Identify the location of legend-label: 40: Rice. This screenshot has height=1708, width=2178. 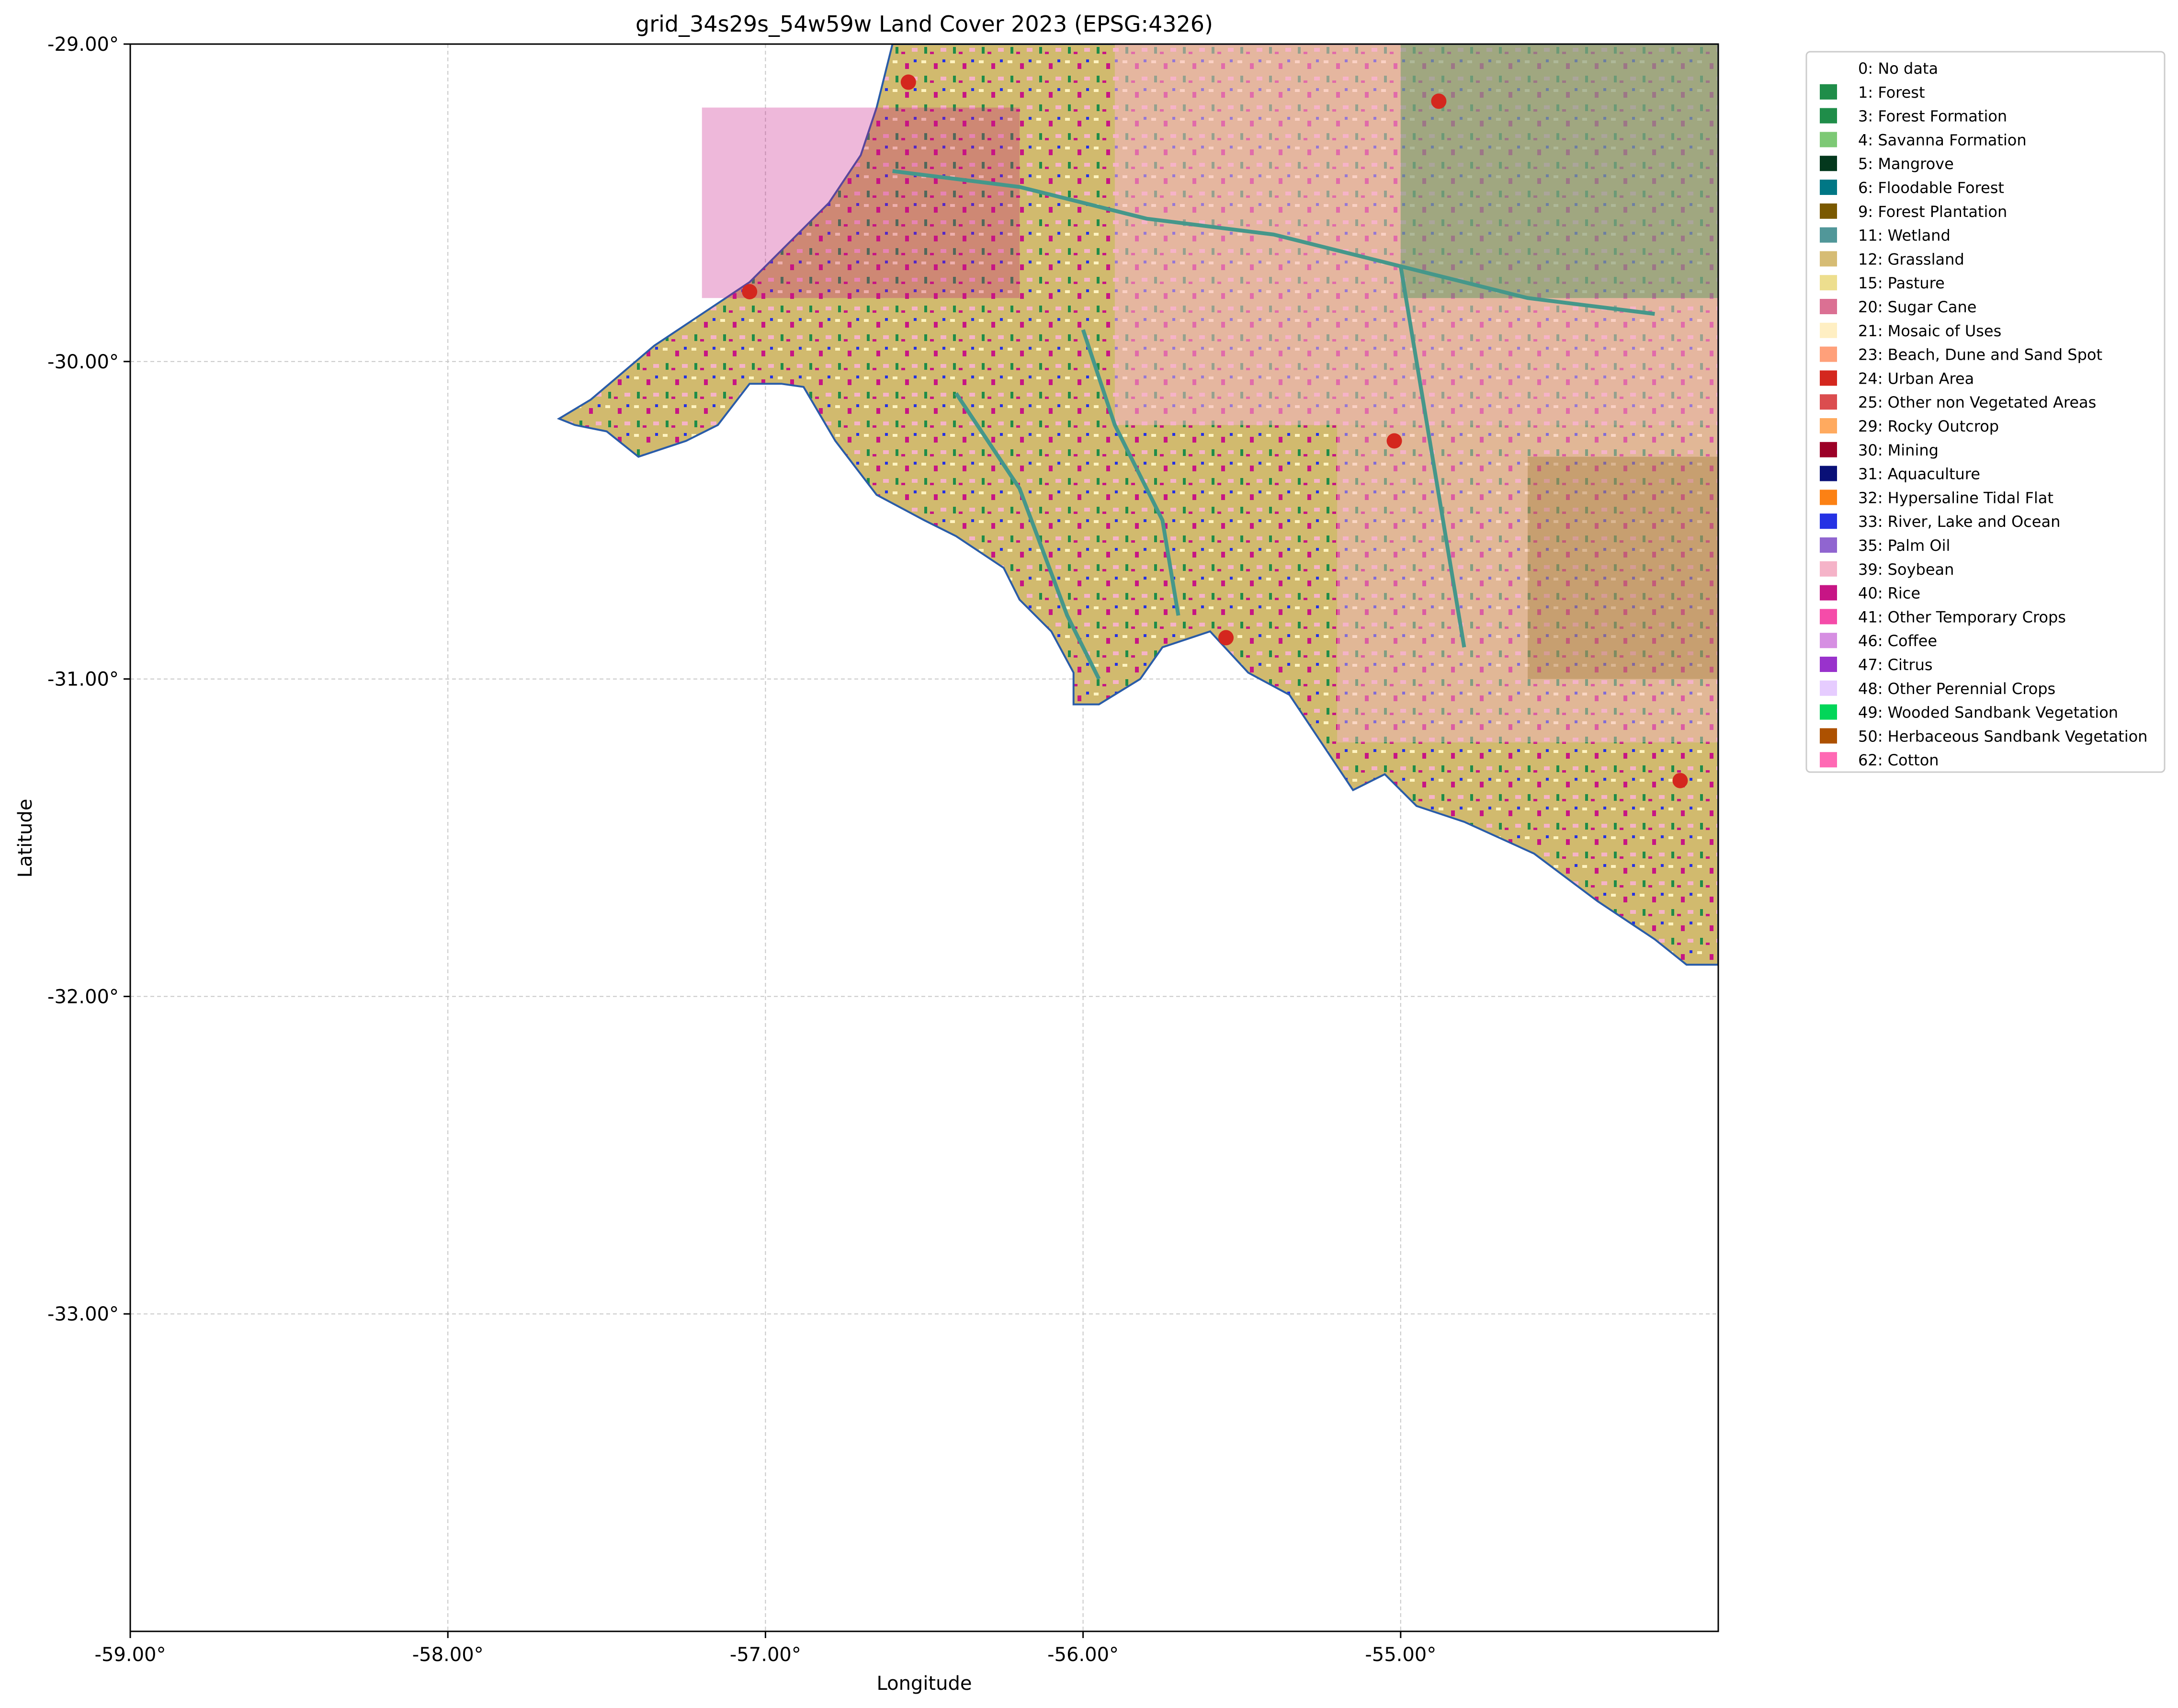
(1889, 593).